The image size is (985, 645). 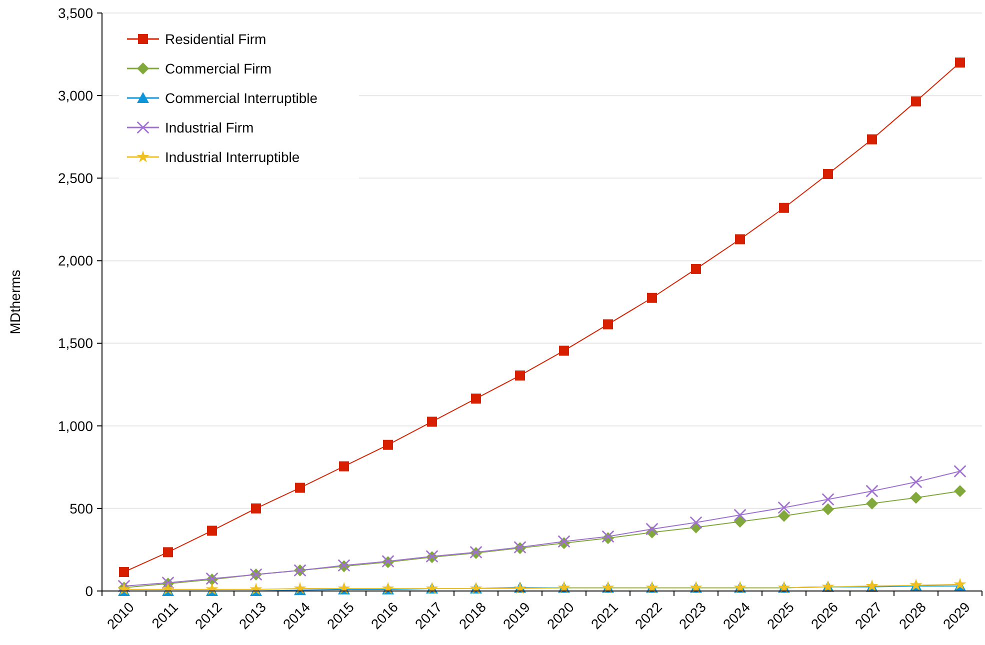 I want to click on y-axis-title: MDtherms, so click(x=15, y=302).